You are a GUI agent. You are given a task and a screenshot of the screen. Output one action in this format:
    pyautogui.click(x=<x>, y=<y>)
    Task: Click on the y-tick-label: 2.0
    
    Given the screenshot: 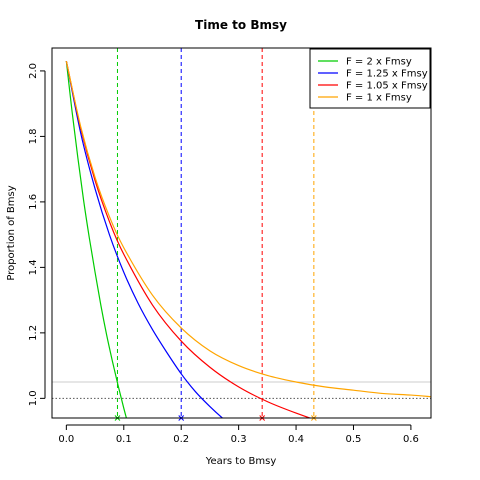 What is the action you would take?
    pyautogui.click(x=33, y=71)
    